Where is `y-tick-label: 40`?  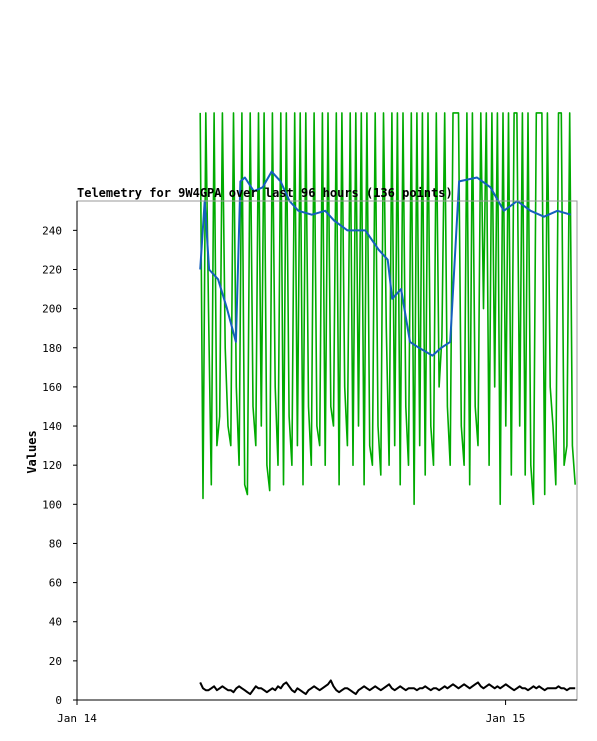 y-tick-label: 40 is located at coordinates (55, 622).